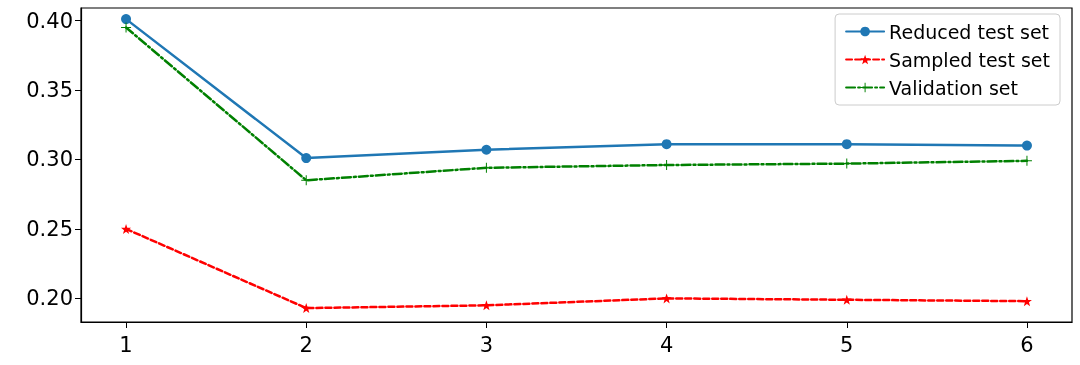  Describe the element at coordinates (49, 159) in the screenshot. I see `y-tick-label: 0.30` at that location.